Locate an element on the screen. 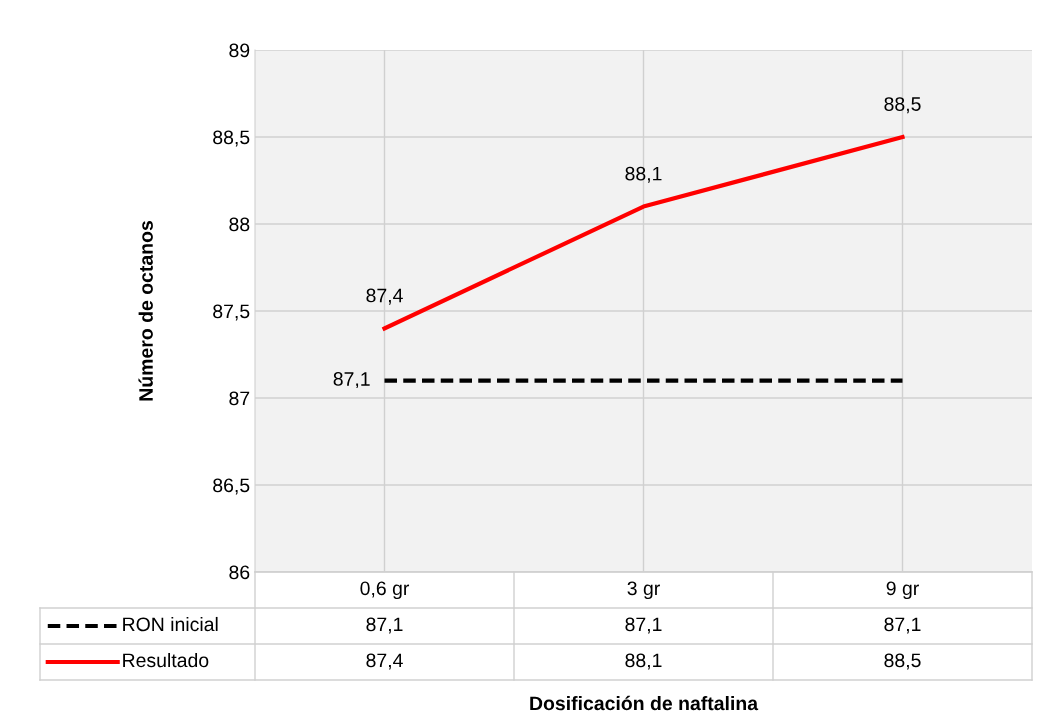 Image resolution: width=1057 pixels, height=720 pixels. x-tick-label: 0,6 gr is located at coordinates (385, 590).